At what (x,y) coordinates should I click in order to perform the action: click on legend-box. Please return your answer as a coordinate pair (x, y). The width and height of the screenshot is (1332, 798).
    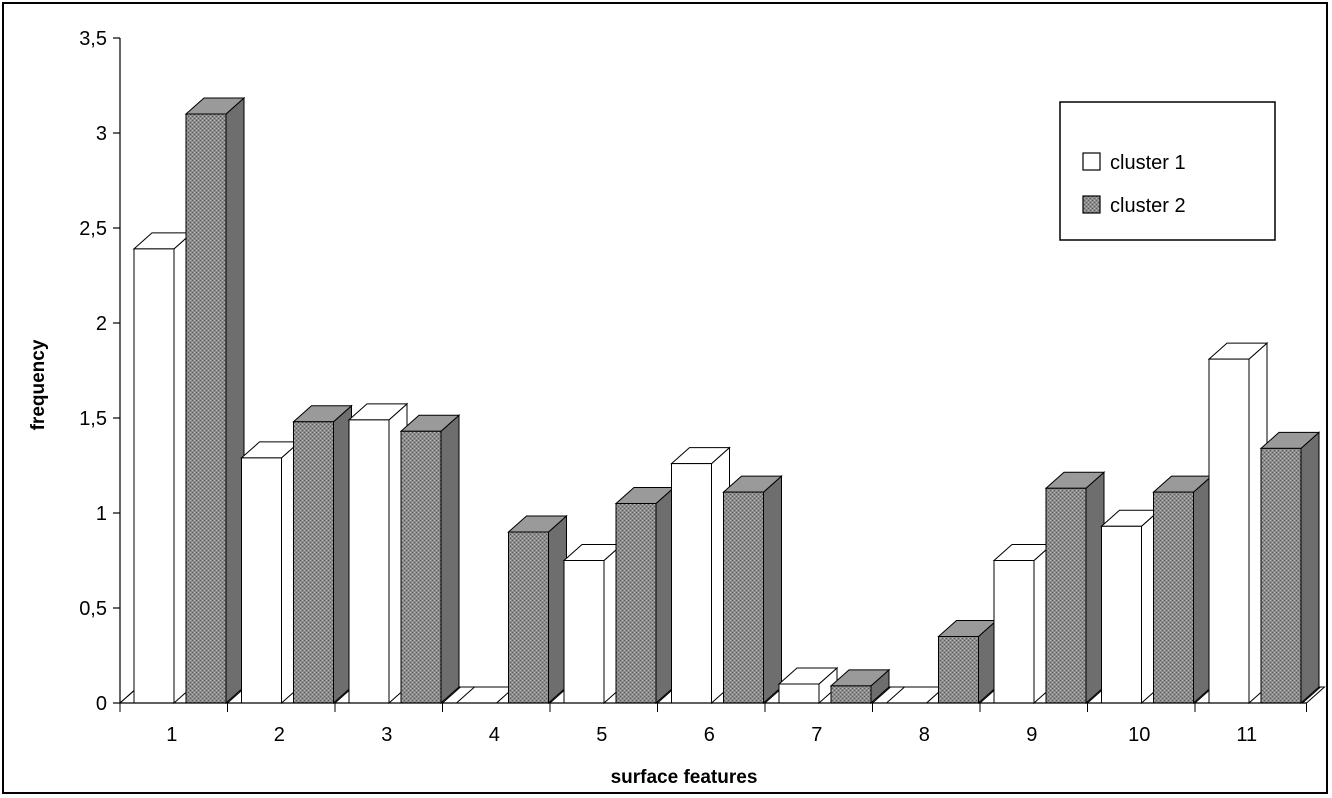
    Looking at the image, I should click on (1167, 171).